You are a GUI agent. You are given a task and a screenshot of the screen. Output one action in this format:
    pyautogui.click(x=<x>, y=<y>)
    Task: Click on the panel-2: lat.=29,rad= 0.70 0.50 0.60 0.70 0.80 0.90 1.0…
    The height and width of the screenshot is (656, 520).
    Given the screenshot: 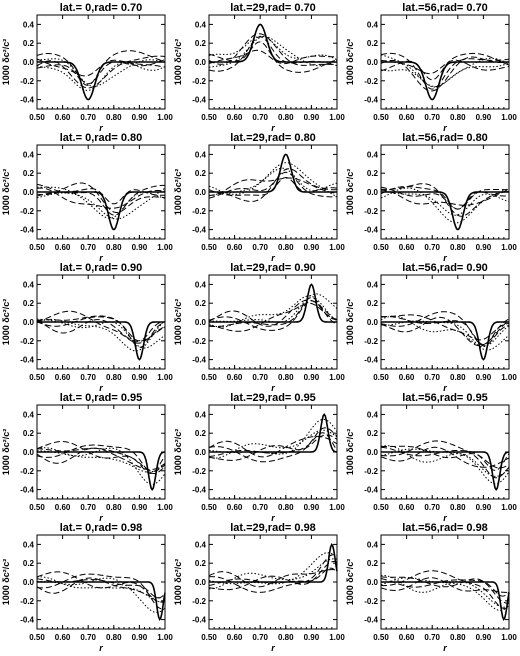 What is the action you would take?
    pyautogui.click(x=259, y=67)
    